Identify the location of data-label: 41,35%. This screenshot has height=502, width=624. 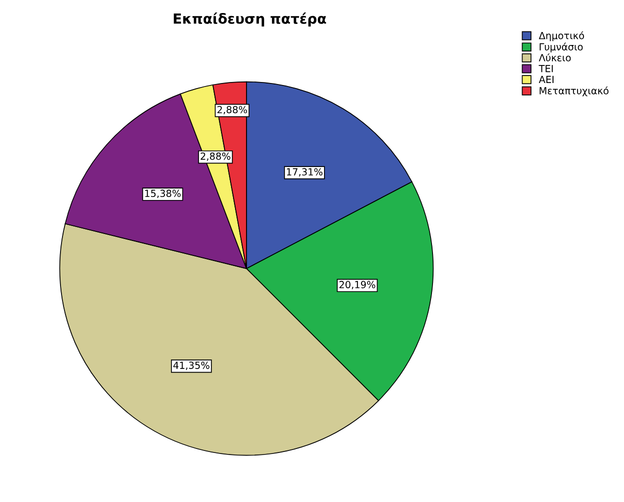
(191, 366).